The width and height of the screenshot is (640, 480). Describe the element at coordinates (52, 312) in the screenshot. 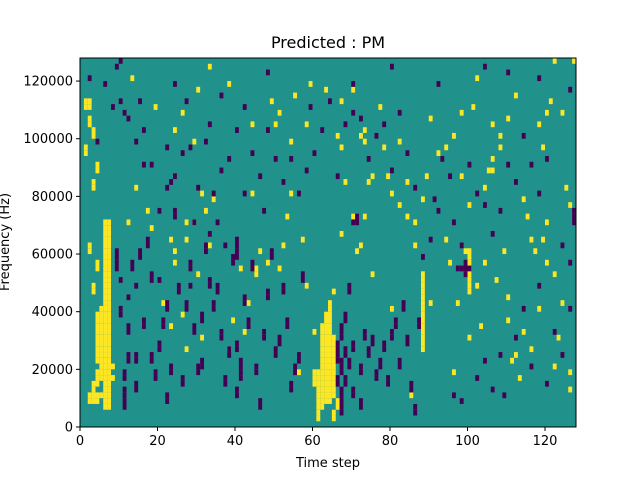

I see `y-tick-label: 40000` at that location.